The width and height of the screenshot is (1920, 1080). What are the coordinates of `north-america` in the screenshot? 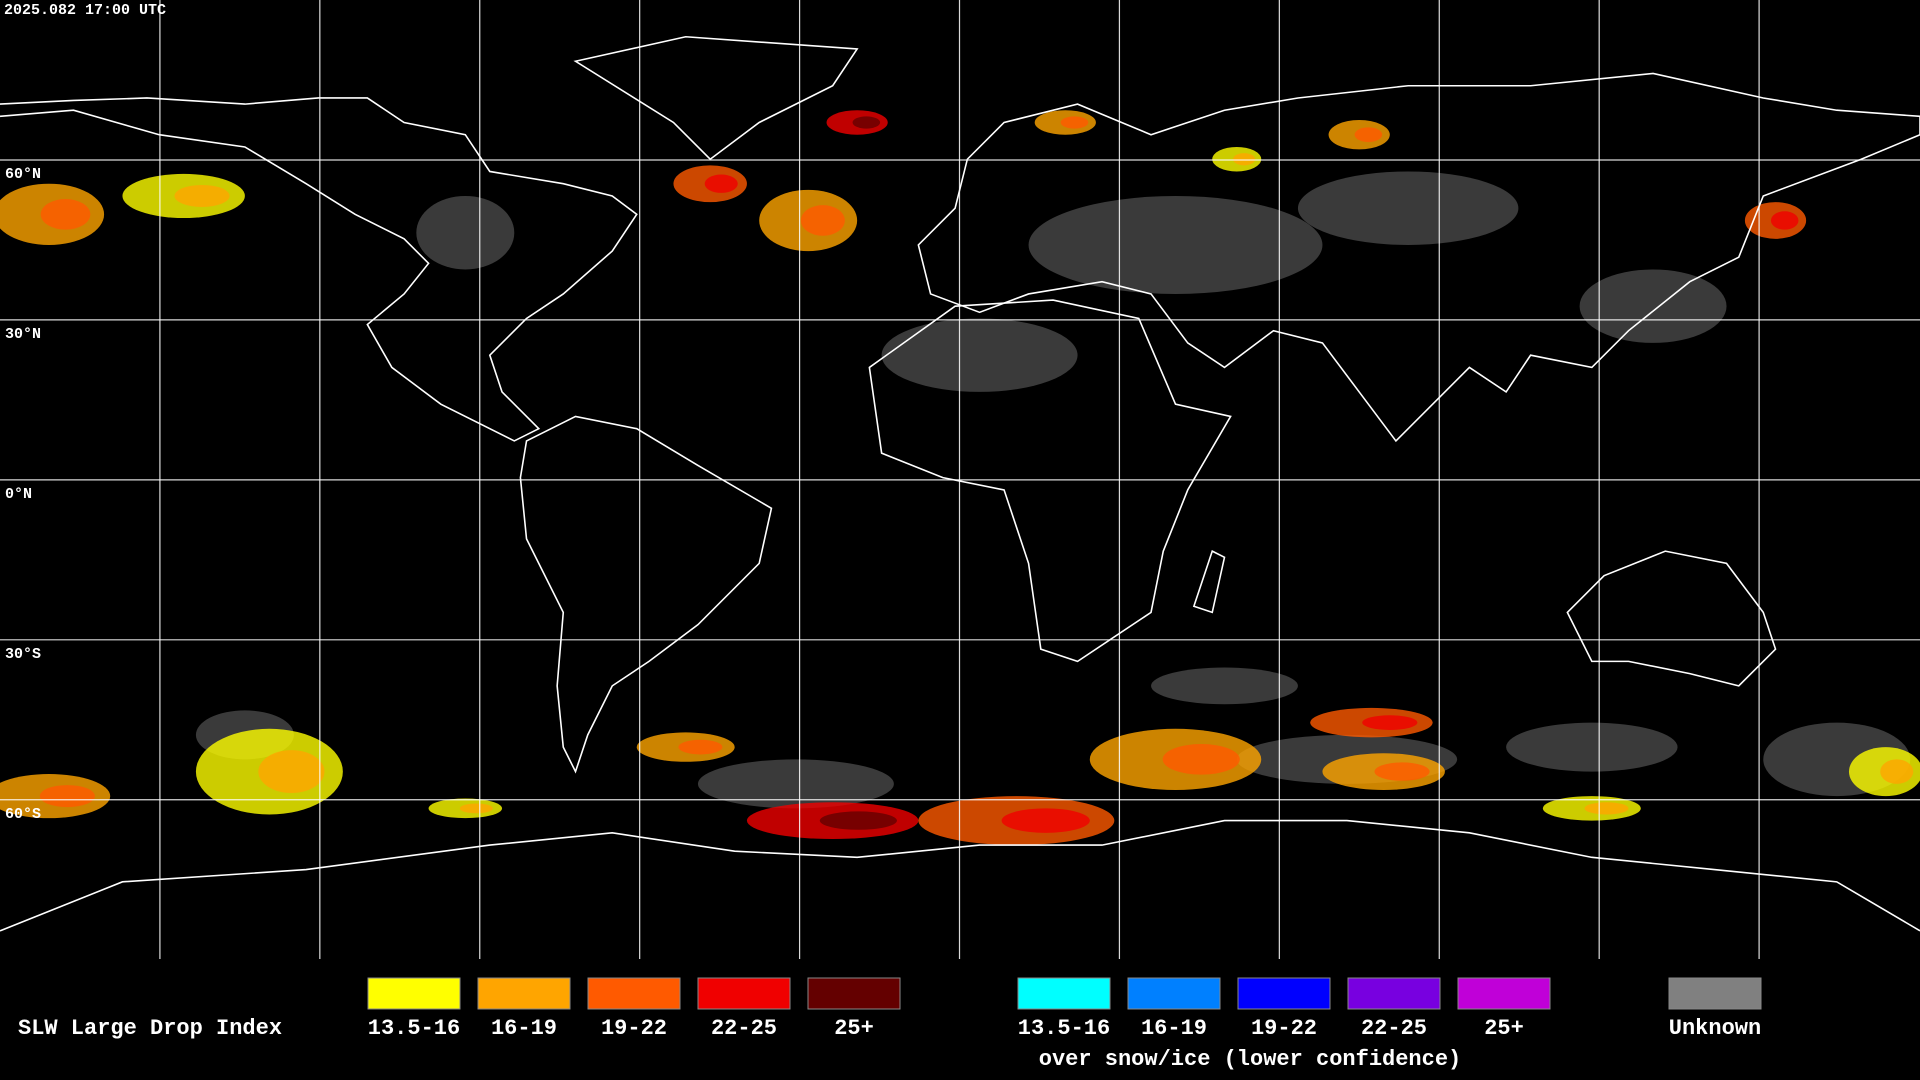 It's located at (319, 269).